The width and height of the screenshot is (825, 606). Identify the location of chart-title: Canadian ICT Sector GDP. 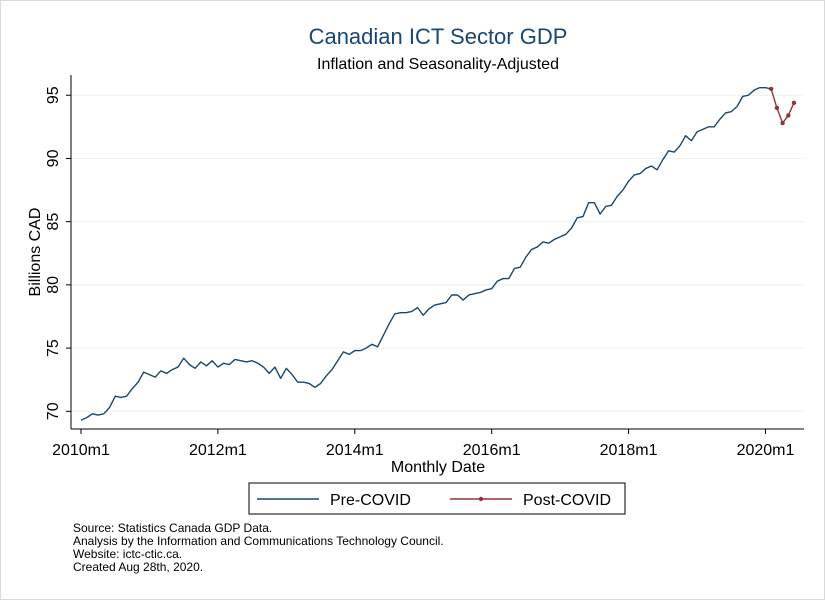
(438, 36).